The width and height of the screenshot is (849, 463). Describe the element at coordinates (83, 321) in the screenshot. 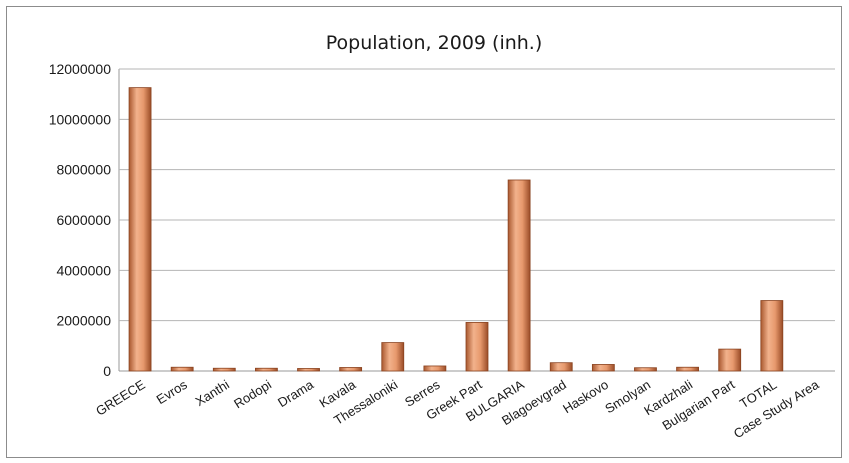

I see `y-tick-label: 2000000` at that location.